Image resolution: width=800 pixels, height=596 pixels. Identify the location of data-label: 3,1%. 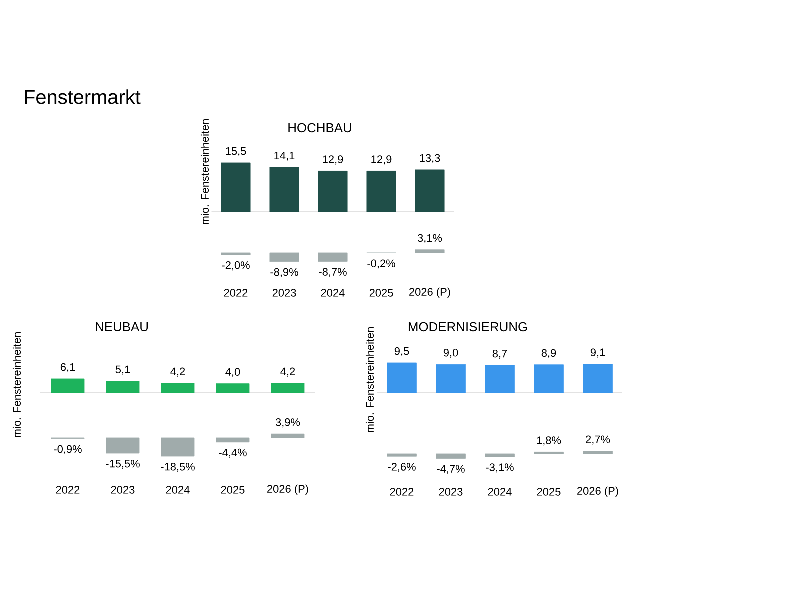
(430, 239).